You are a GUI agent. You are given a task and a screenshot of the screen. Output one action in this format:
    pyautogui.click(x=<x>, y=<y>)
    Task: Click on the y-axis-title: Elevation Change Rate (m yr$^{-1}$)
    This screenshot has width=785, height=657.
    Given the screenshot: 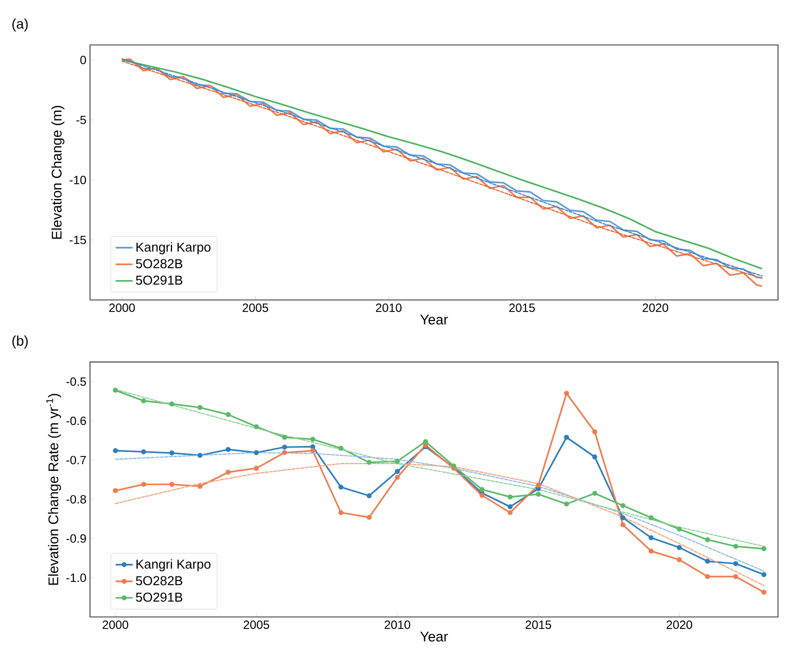 What is the action you would take?
    pyautogui.click(x=54, y=489)
    